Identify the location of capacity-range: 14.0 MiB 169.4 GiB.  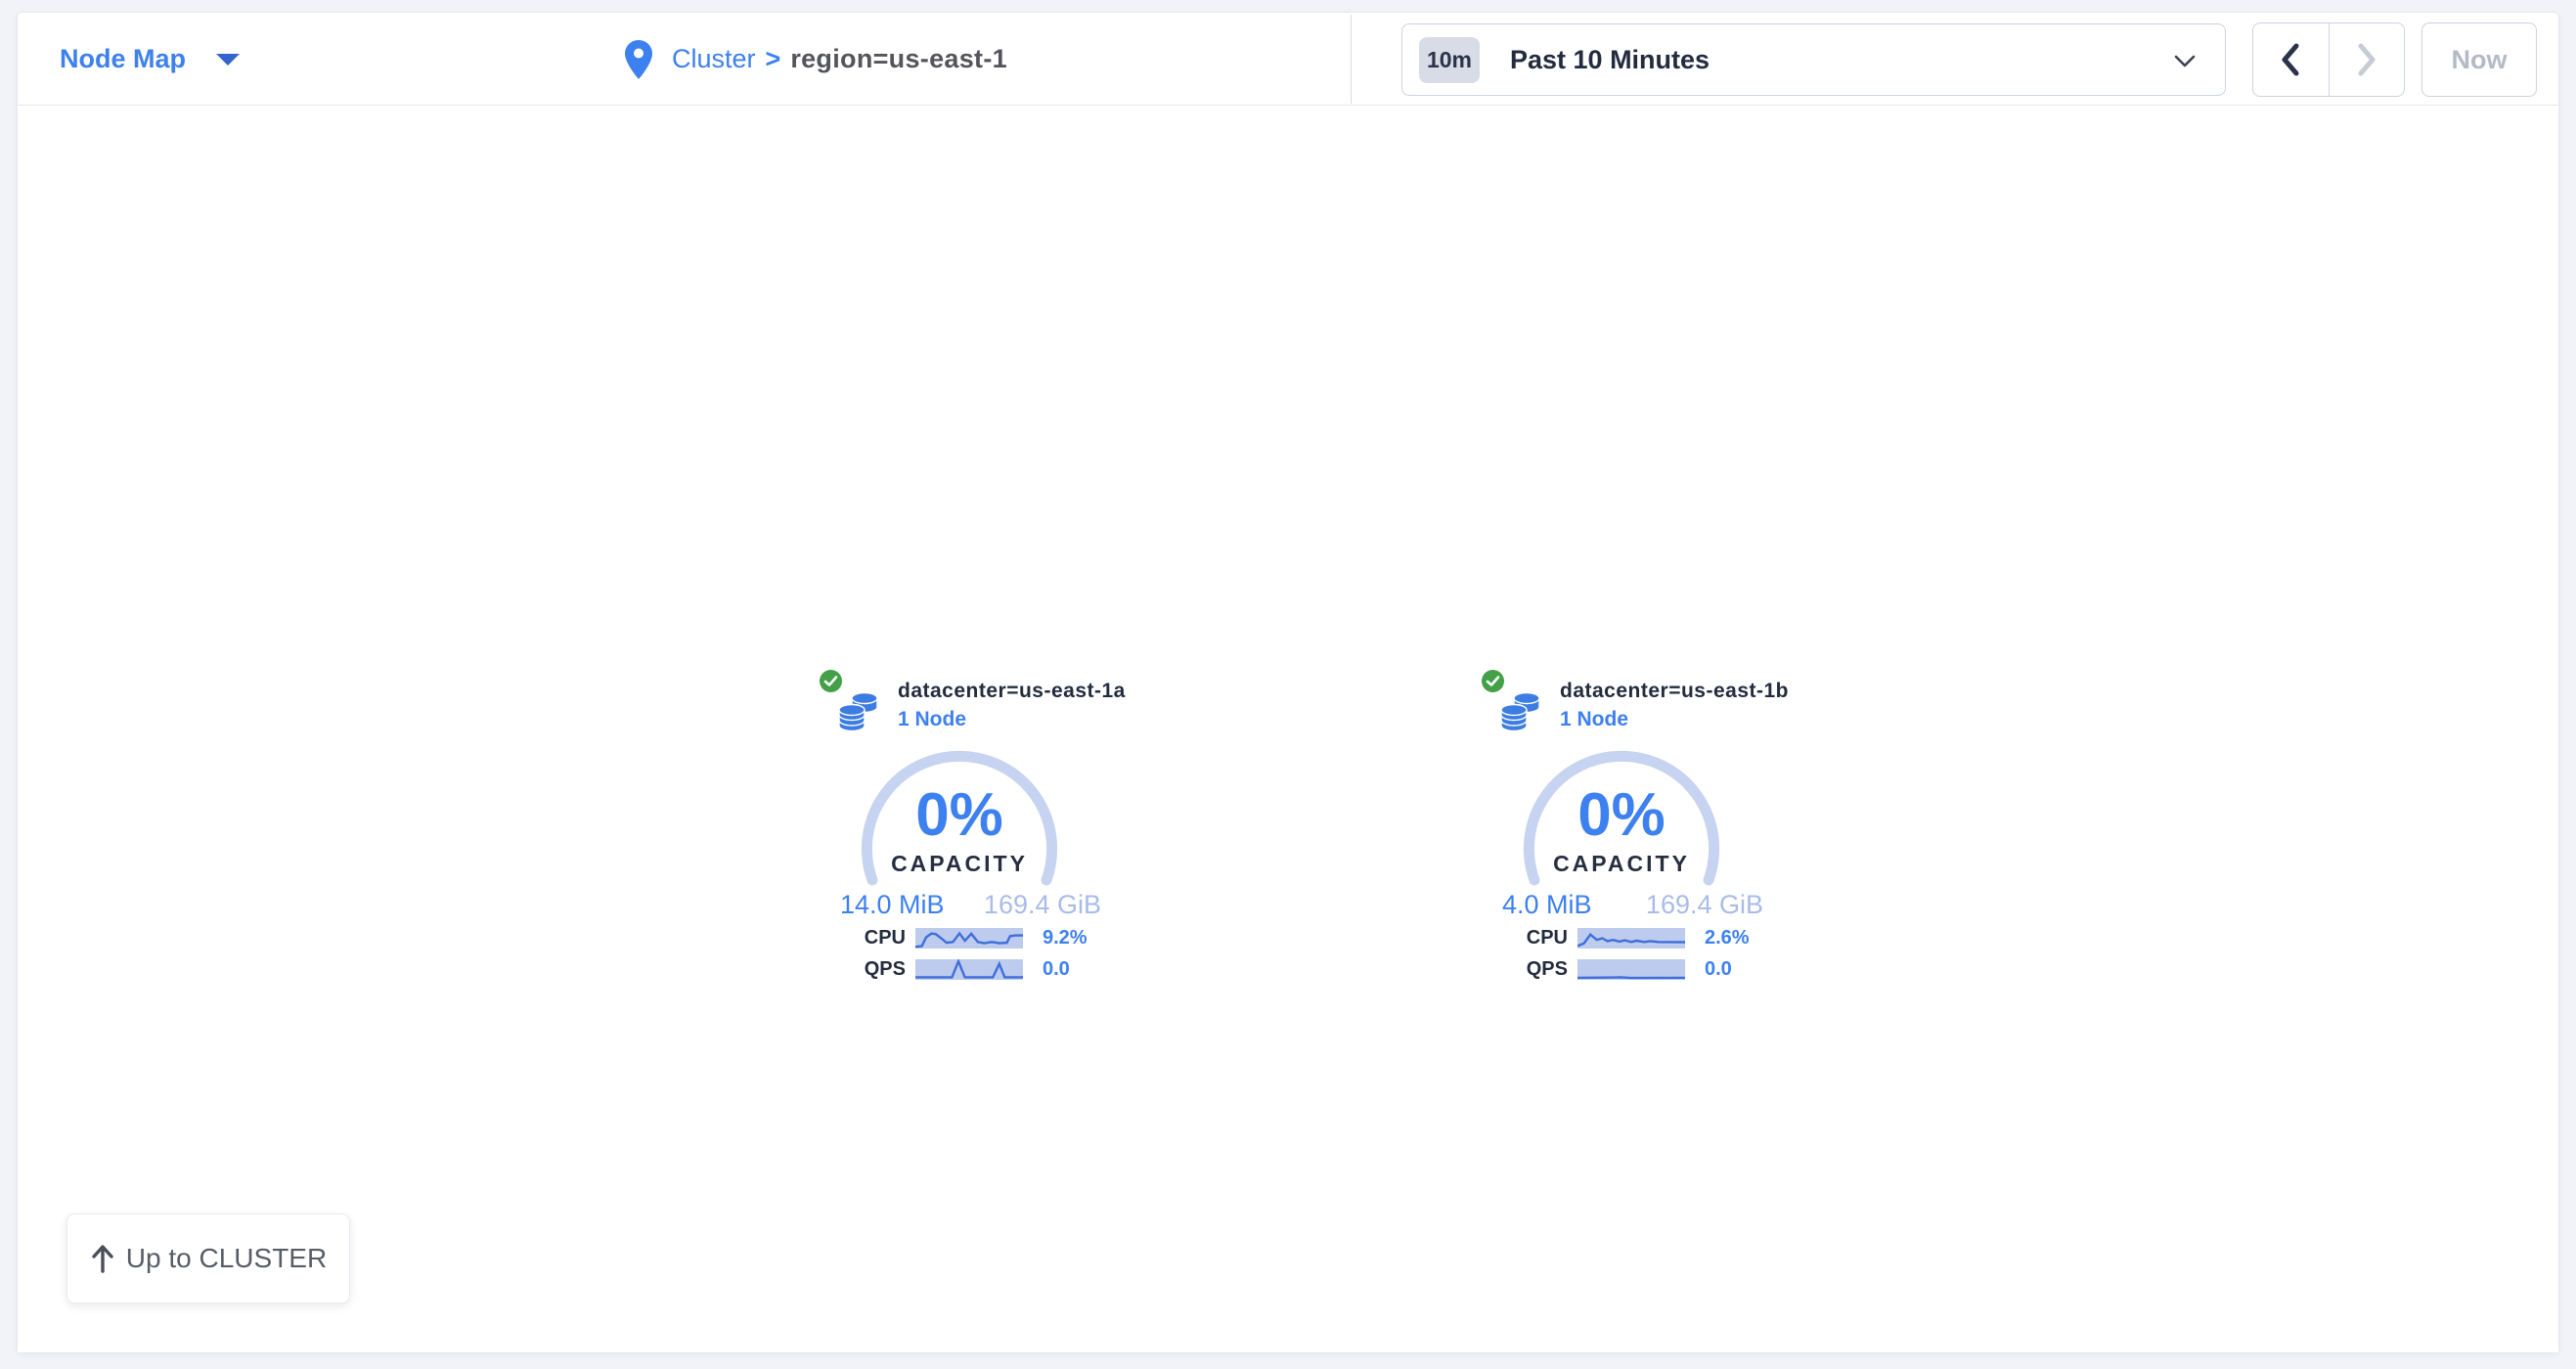
(970, 905).